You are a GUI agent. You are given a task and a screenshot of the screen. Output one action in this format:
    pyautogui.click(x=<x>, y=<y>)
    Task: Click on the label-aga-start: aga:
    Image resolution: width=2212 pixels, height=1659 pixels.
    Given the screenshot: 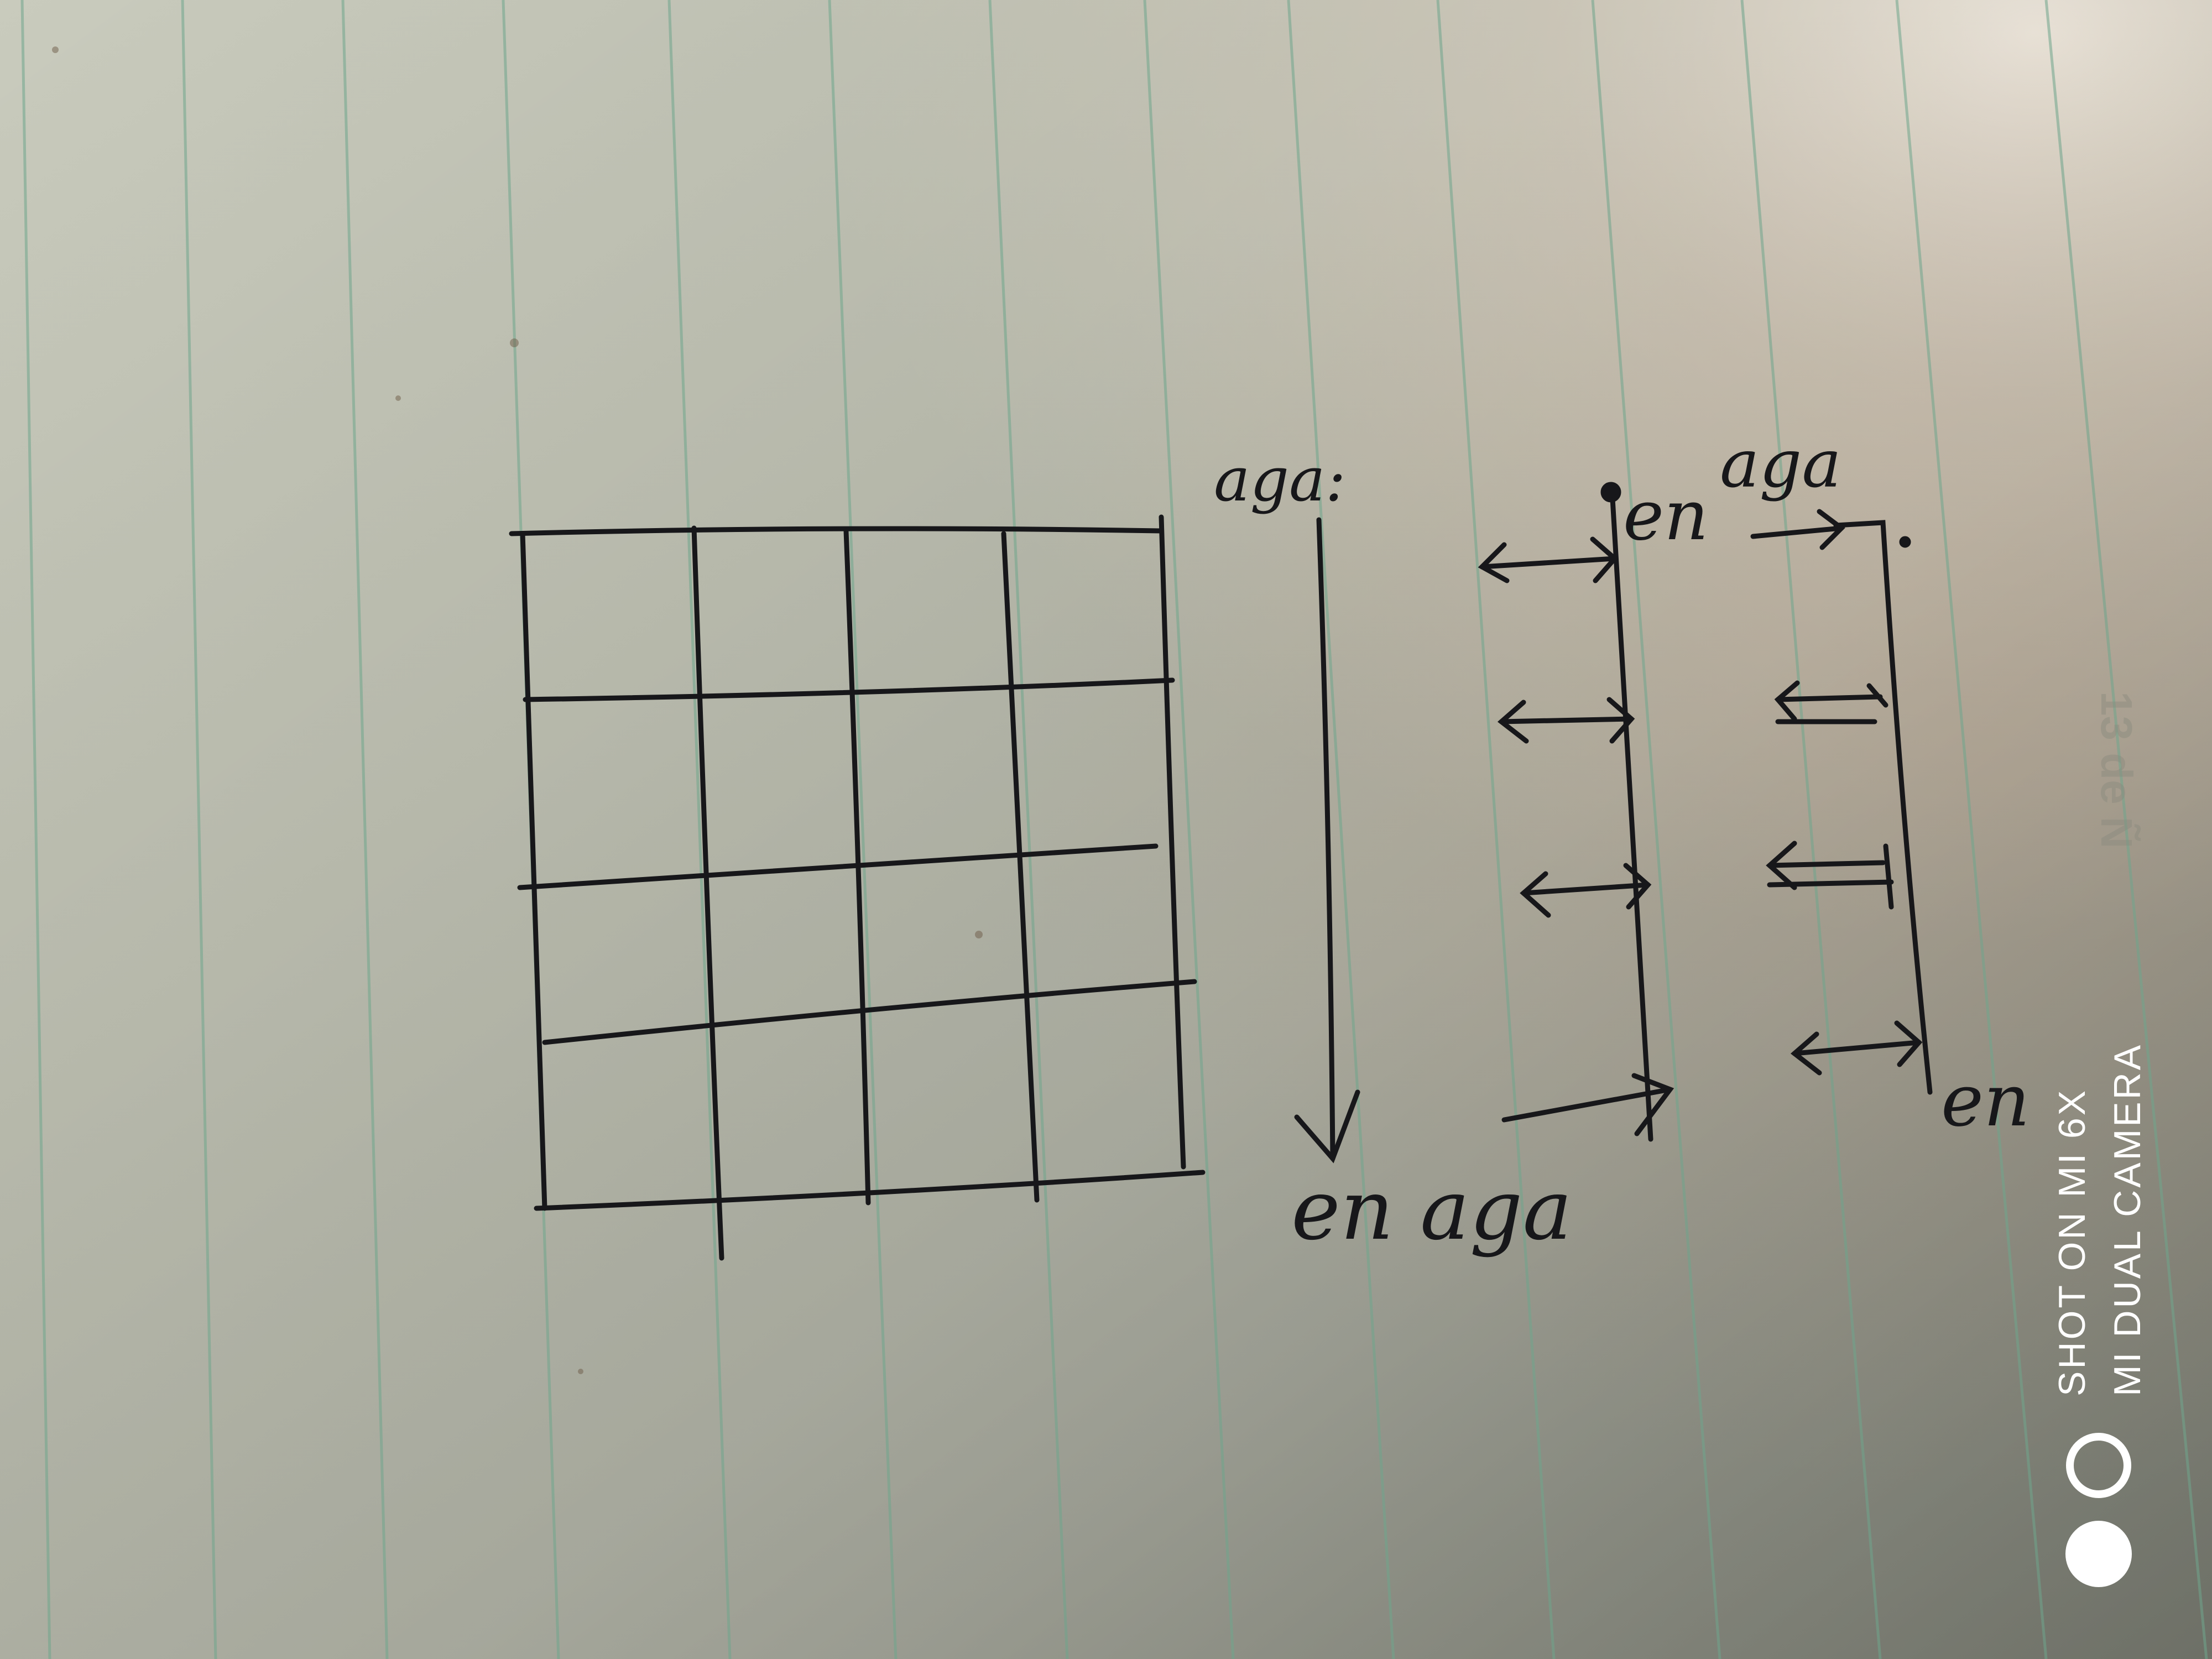 What is the action you would take?
    pyautogui.click(x=1280, y=480)
    